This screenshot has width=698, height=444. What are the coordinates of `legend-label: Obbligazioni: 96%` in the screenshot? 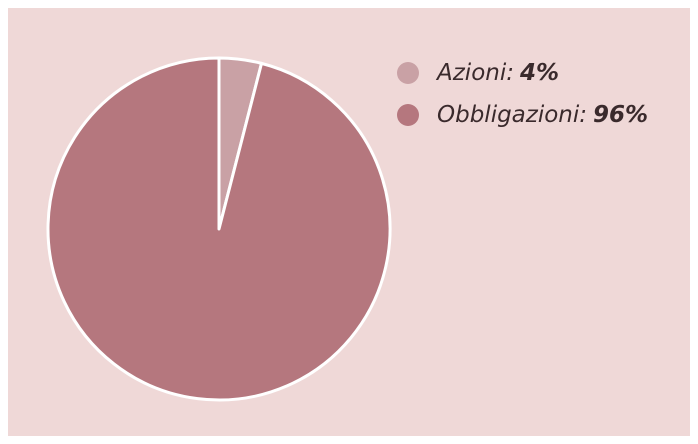 It's located at (542, 115).